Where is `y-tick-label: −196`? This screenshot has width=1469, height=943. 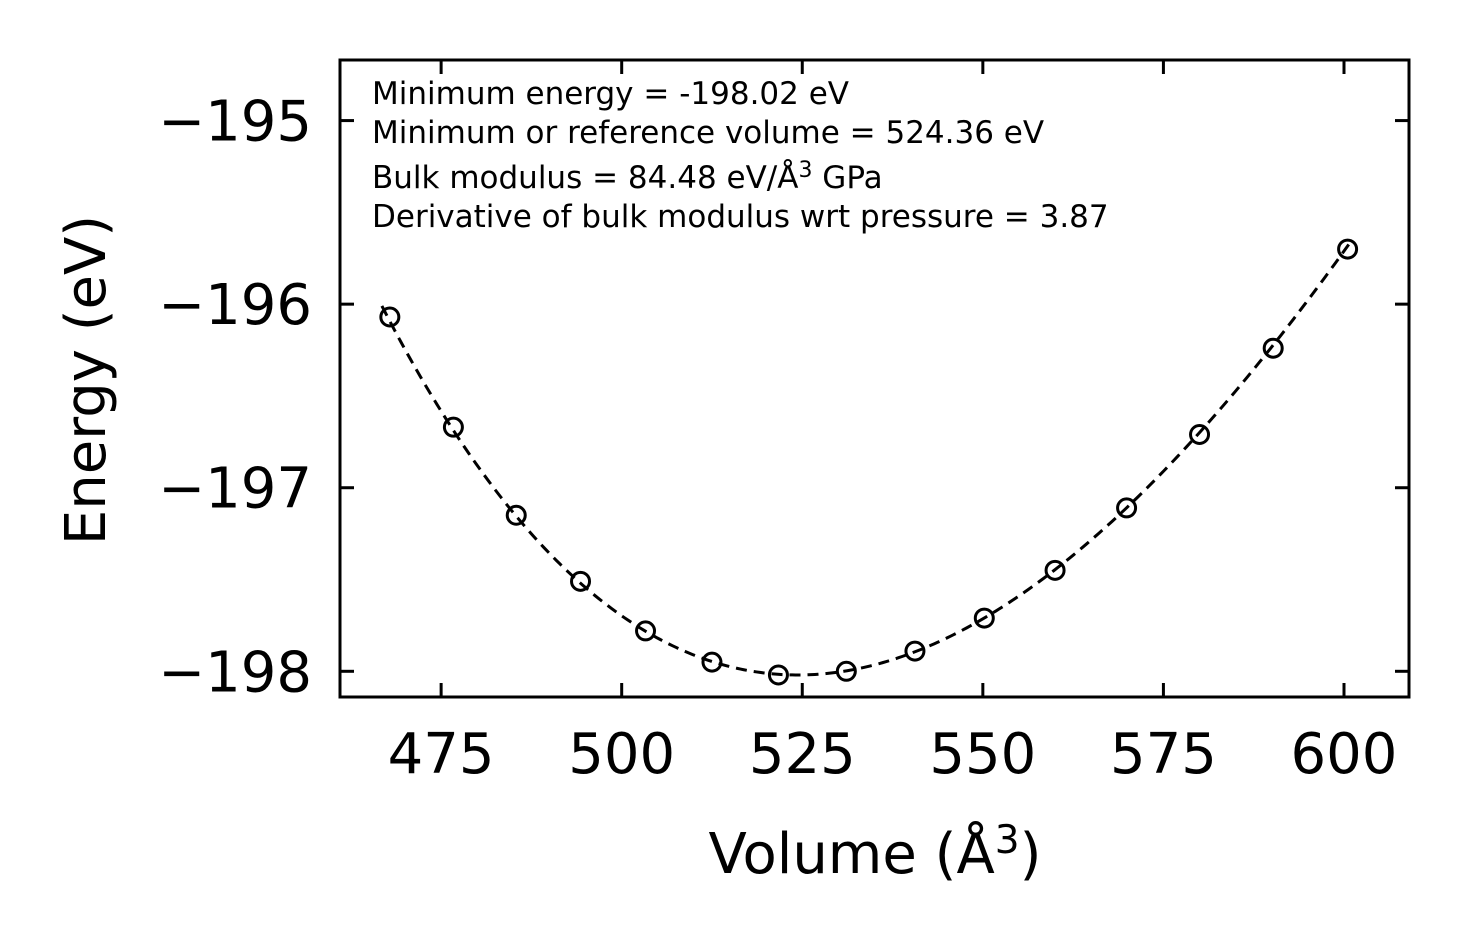 y-tick-label: −196 is located at coordinates (235, 305).